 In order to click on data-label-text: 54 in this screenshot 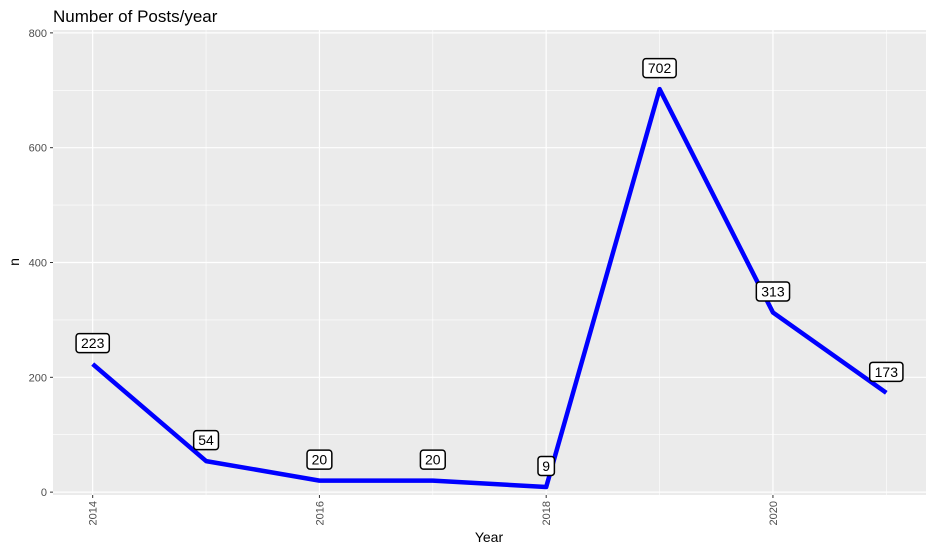, I will do `click(206, 440)`.